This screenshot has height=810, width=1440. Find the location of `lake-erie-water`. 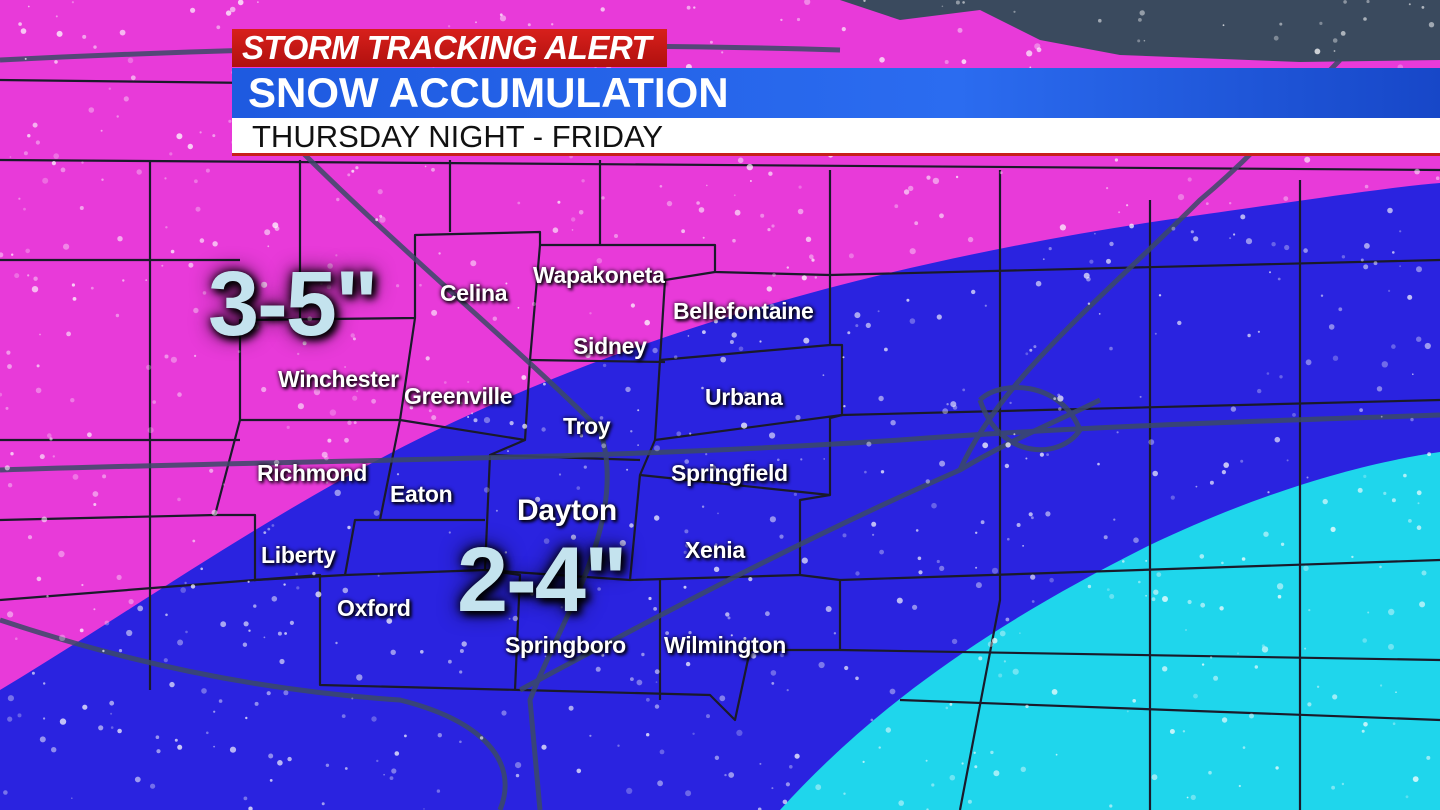

lake-erie-water is located at coordinates (1140, 31).